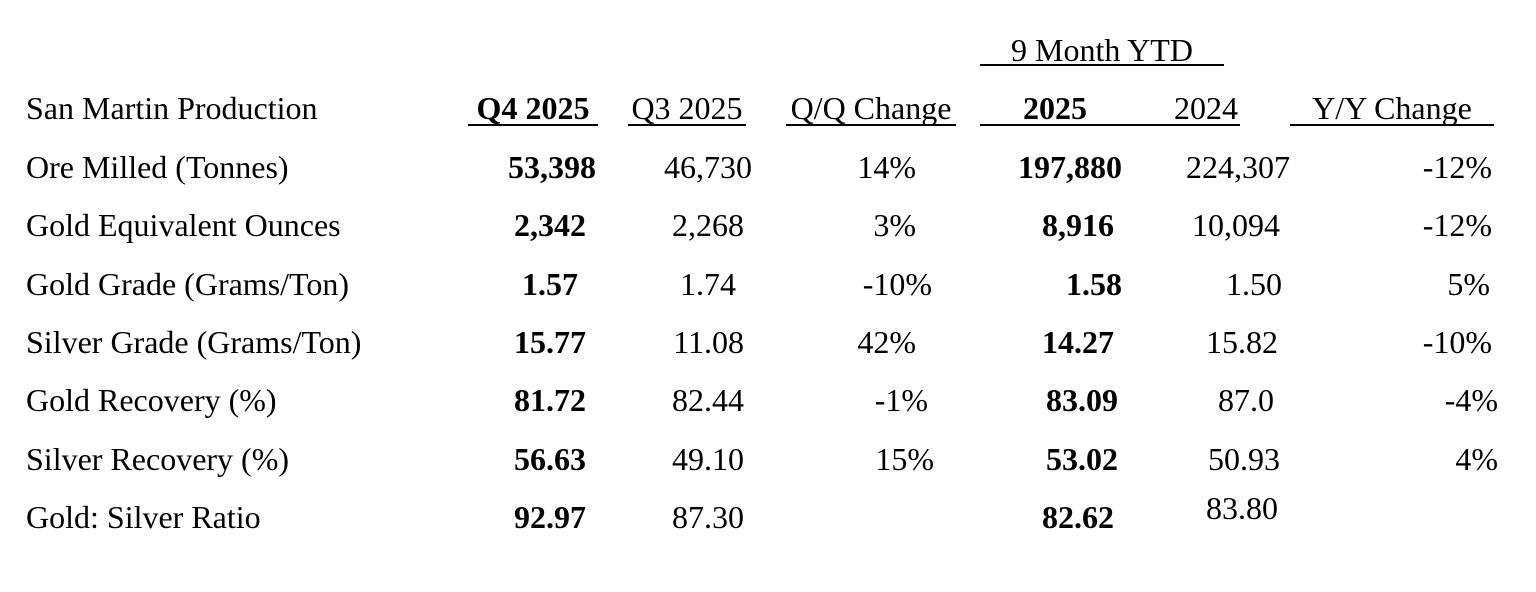 Image resolution: width=1536 pixels, height=592 pixels. Describe the element at coordinates (1242, 342) in the screenshot. I see `cell-ytd-2024: 15.82` at that location.